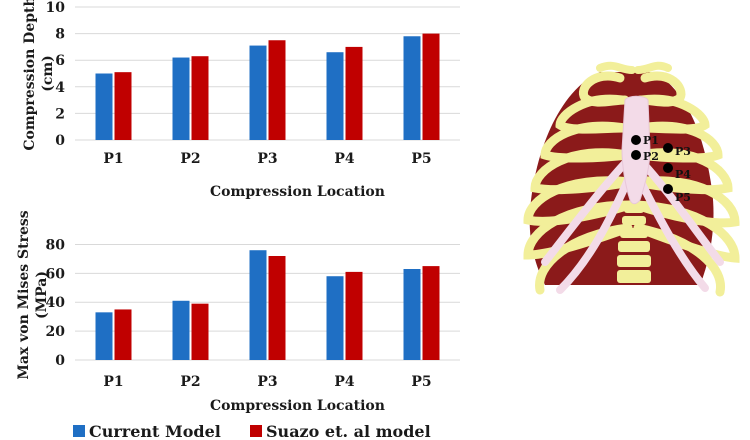 Image resolution: width=750 pixels, height=440 pixels. Describe the element at coordinates (683, 151) in the screenshot. I see `point-p3-label: P3` at that location.